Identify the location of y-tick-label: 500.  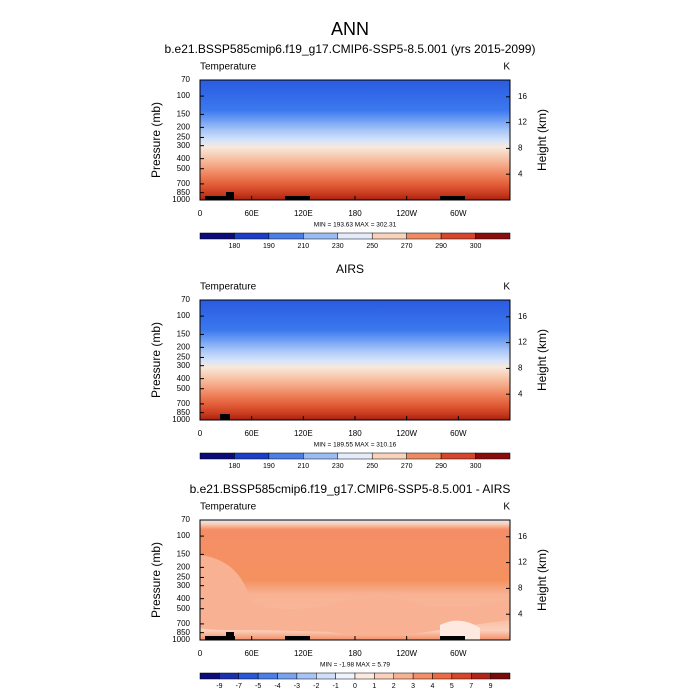
(184, 168).